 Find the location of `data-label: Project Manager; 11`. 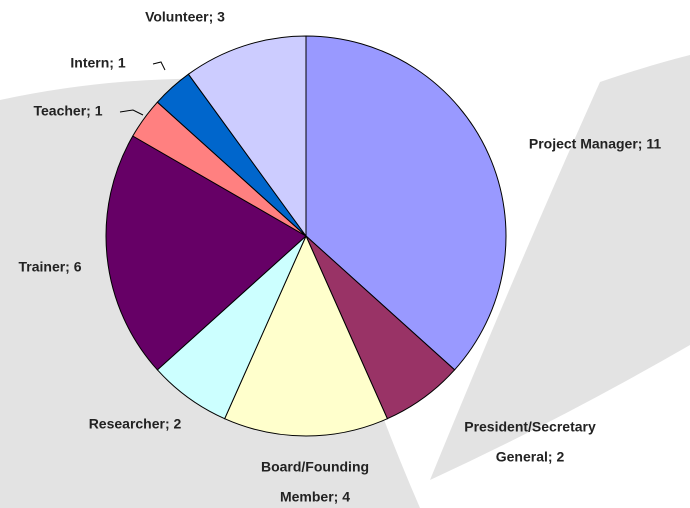

data-label: Project Manager; 11 is located at coordinates (595, 144).